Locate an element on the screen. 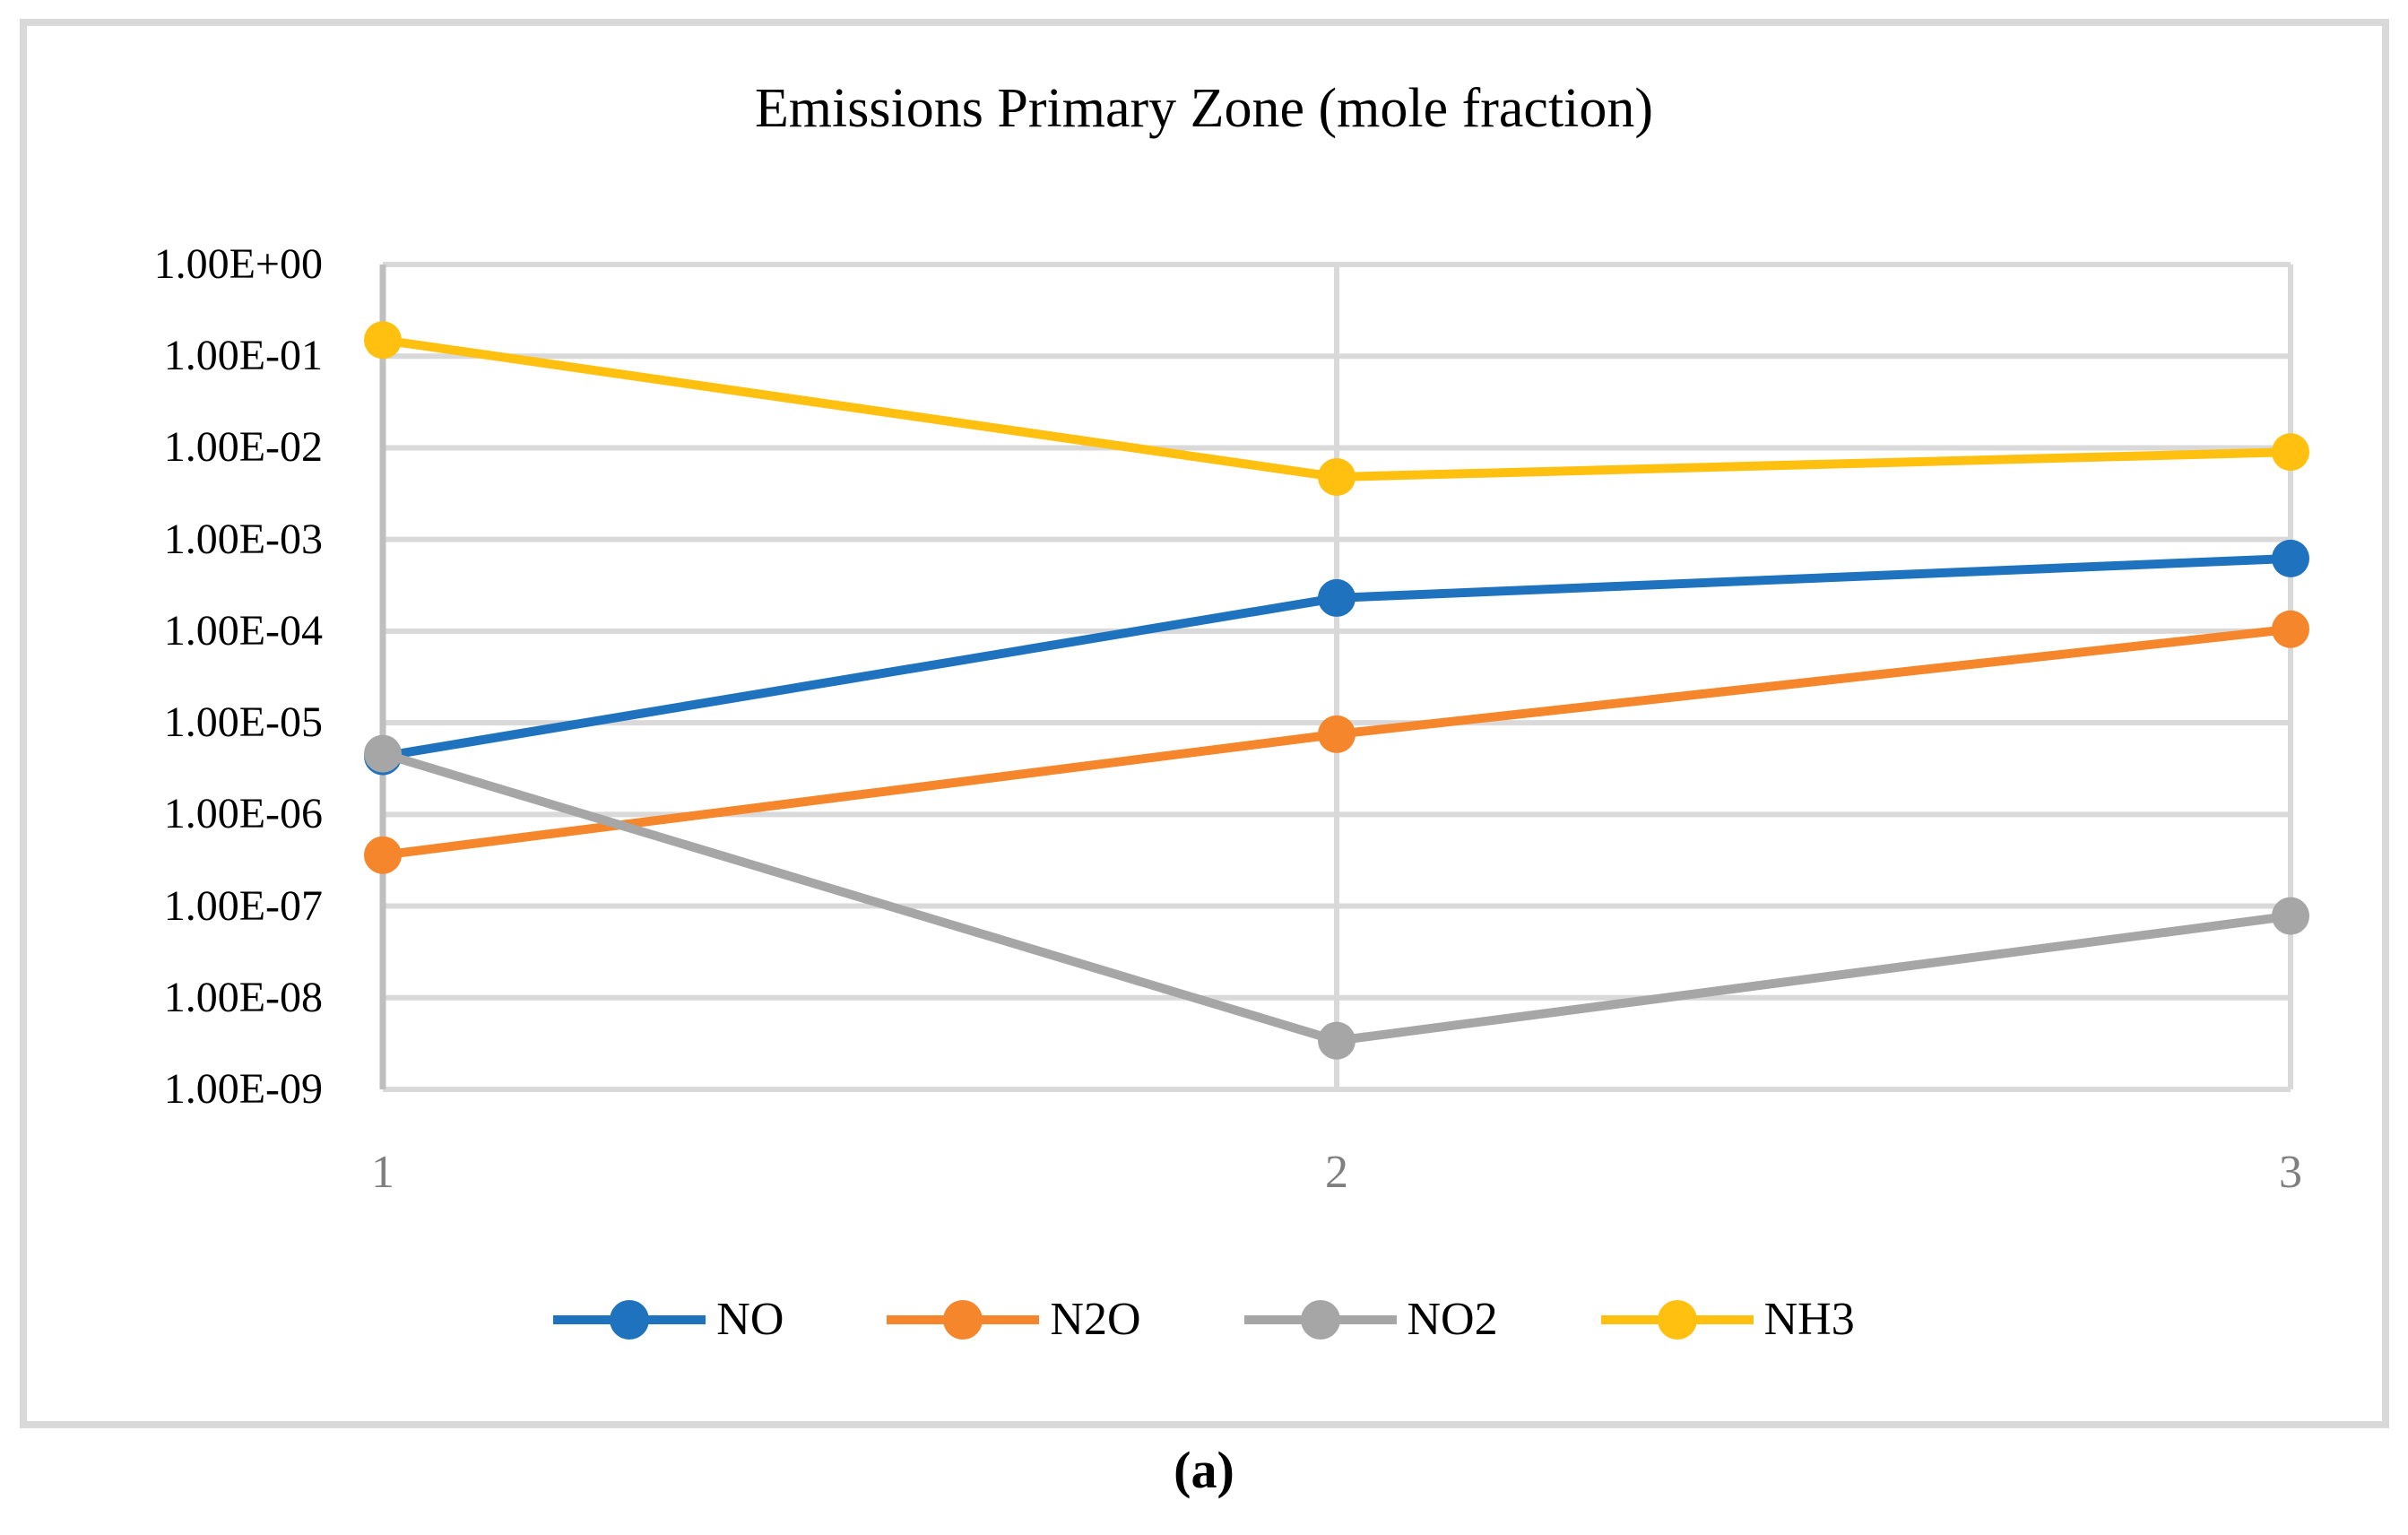 This screenshot has width=2408, height=1535. y-tick-label: 1.00E+00 is located at coordinates (238, 264).